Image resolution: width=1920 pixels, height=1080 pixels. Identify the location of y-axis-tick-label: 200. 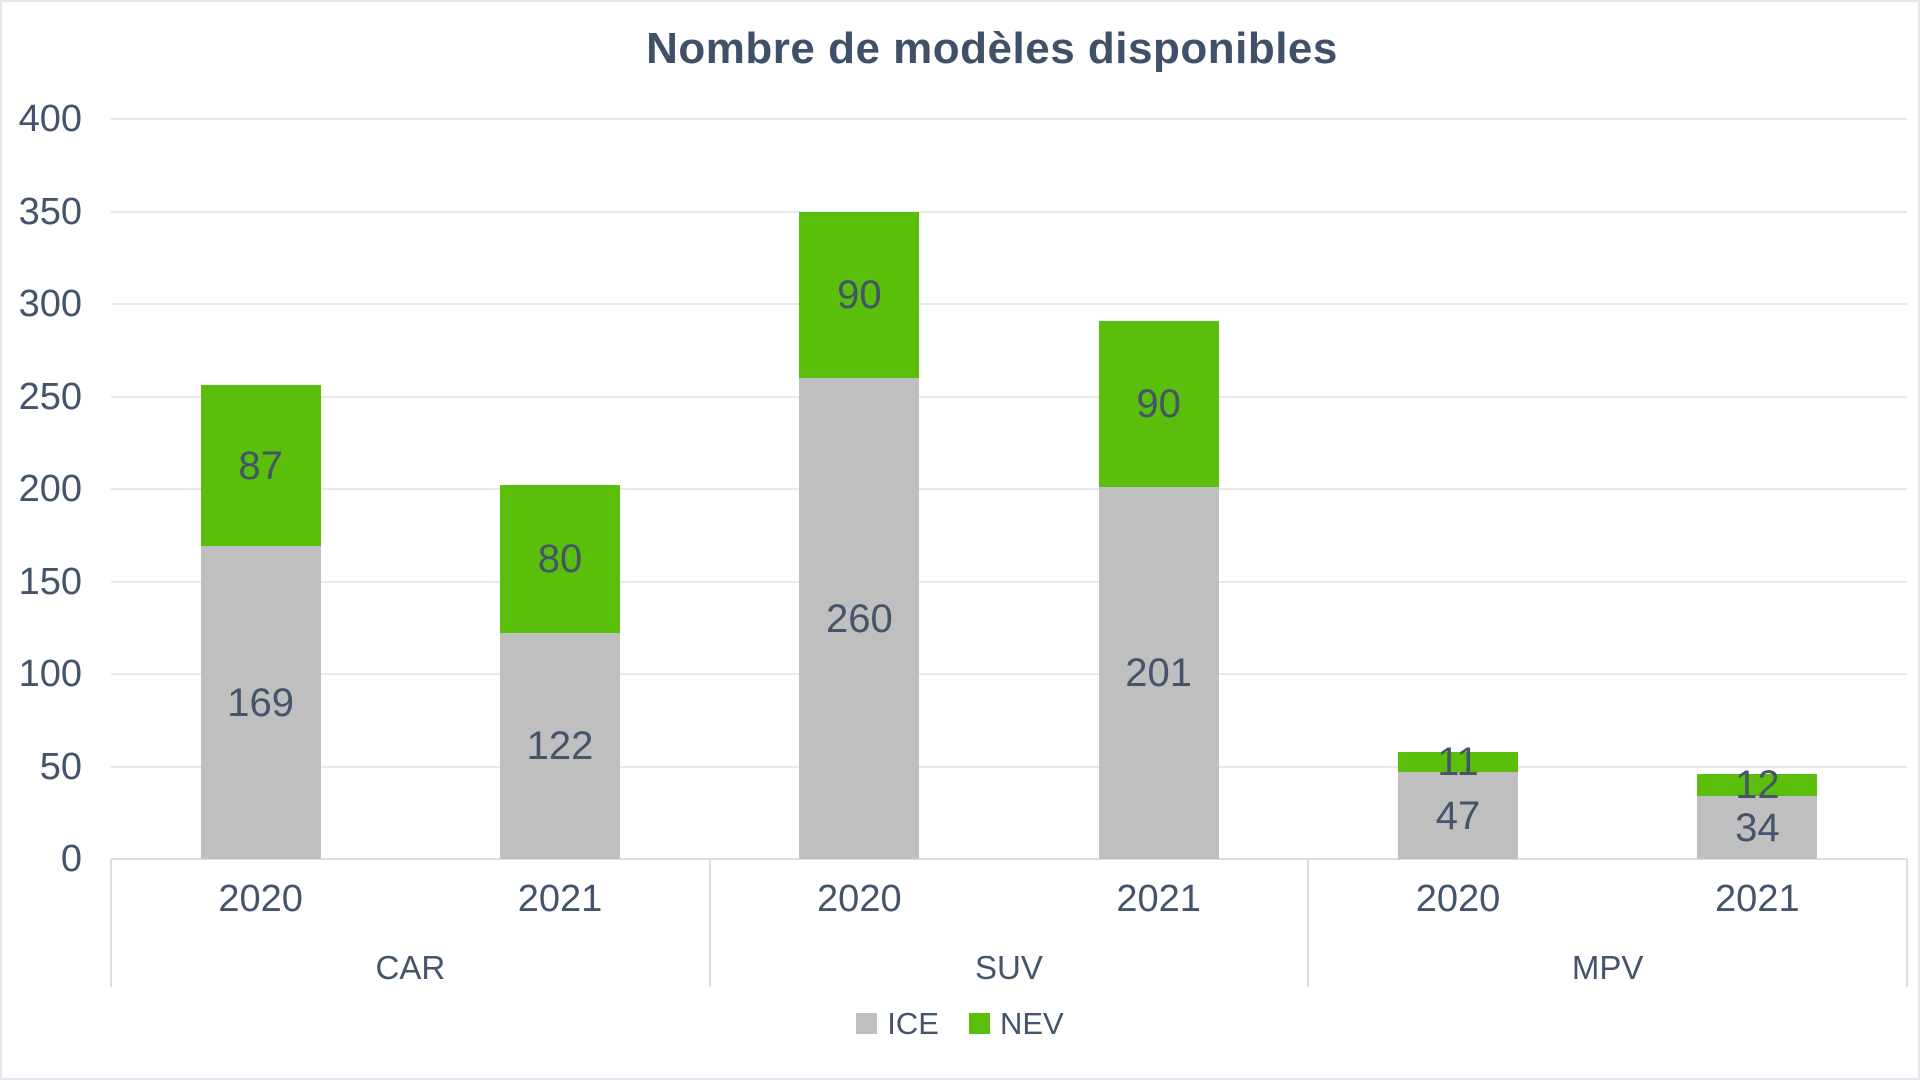
(50, 489).